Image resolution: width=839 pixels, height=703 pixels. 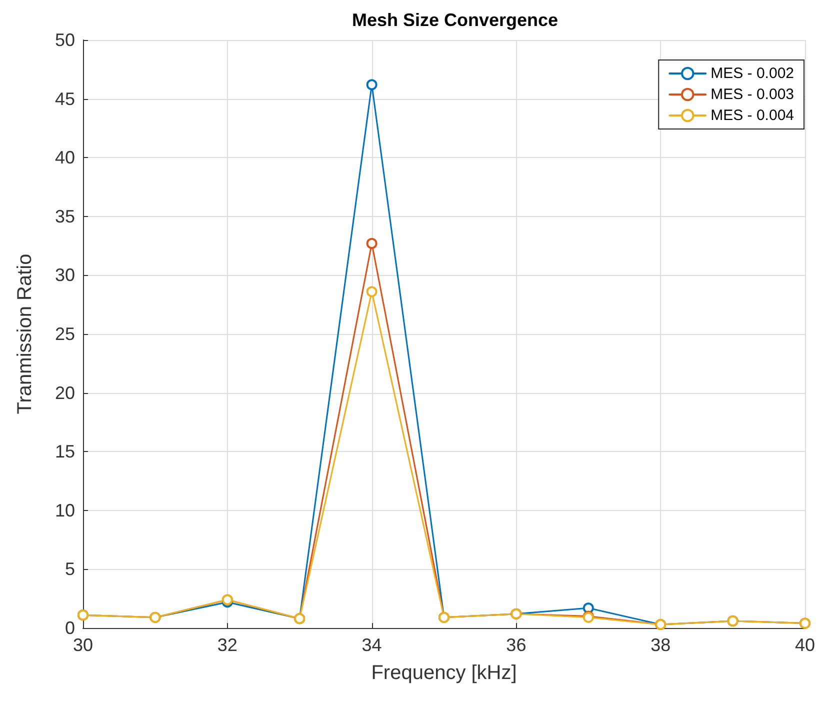 What do you see at coordinates (455, 20) in the screenshot?
I see `chart-title: Mesh Size Convergence` at bounding box center [455, 20].